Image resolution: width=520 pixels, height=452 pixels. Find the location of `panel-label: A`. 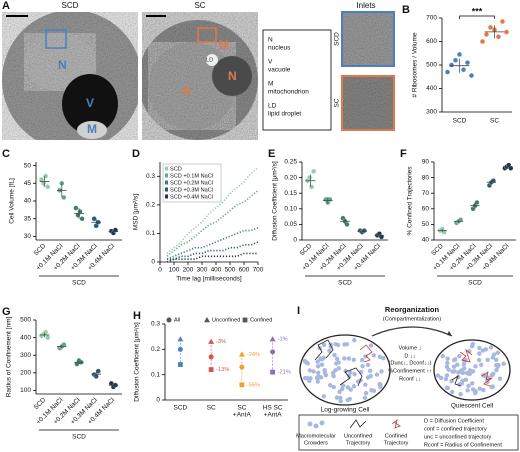

panel-label: A is located at coordinates (6, 6).